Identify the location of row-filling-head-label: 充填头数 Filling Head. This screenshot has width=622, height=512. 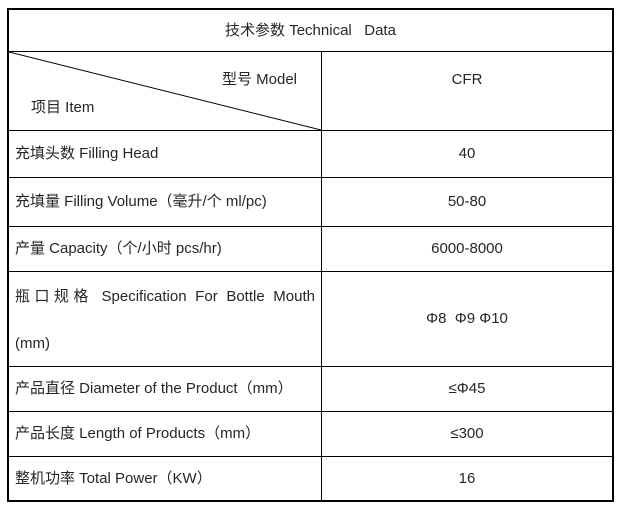
(165, 154).